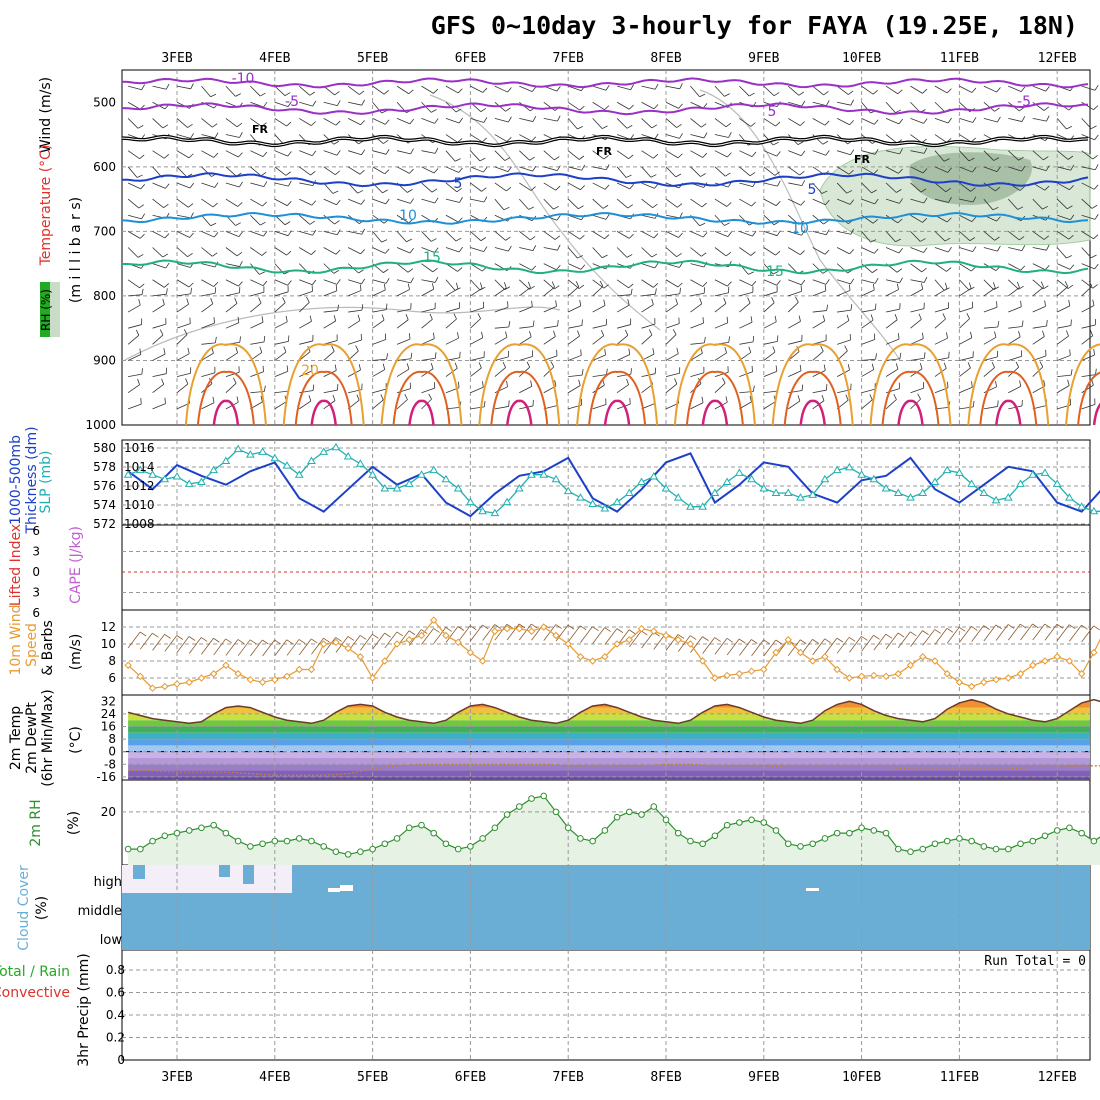 Image resolution: width=1100 pixels, height=1100 pixels. What do you see at coordinates (970, 178) in the screenshot?
I see `rh-moist-core` at bounding box center [970, 178].